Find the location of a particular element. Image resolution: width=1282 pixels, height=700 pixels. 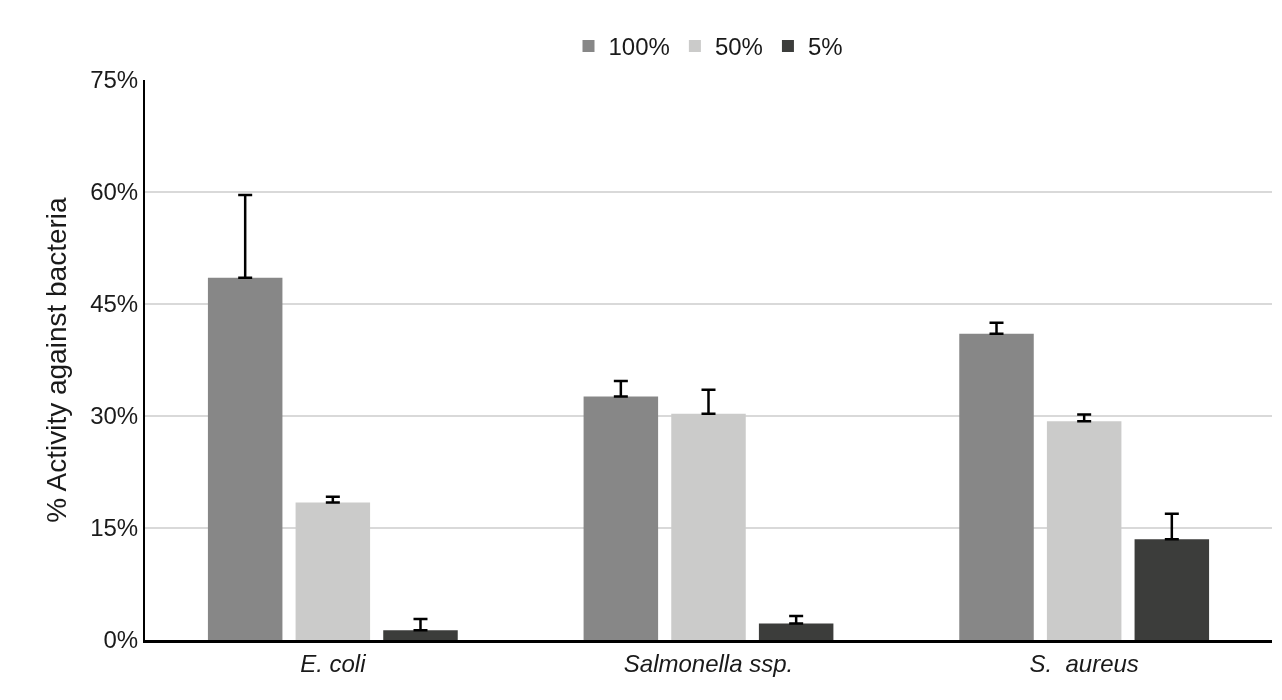

y-tick-label: 75% is located at coordinates (114, 80).